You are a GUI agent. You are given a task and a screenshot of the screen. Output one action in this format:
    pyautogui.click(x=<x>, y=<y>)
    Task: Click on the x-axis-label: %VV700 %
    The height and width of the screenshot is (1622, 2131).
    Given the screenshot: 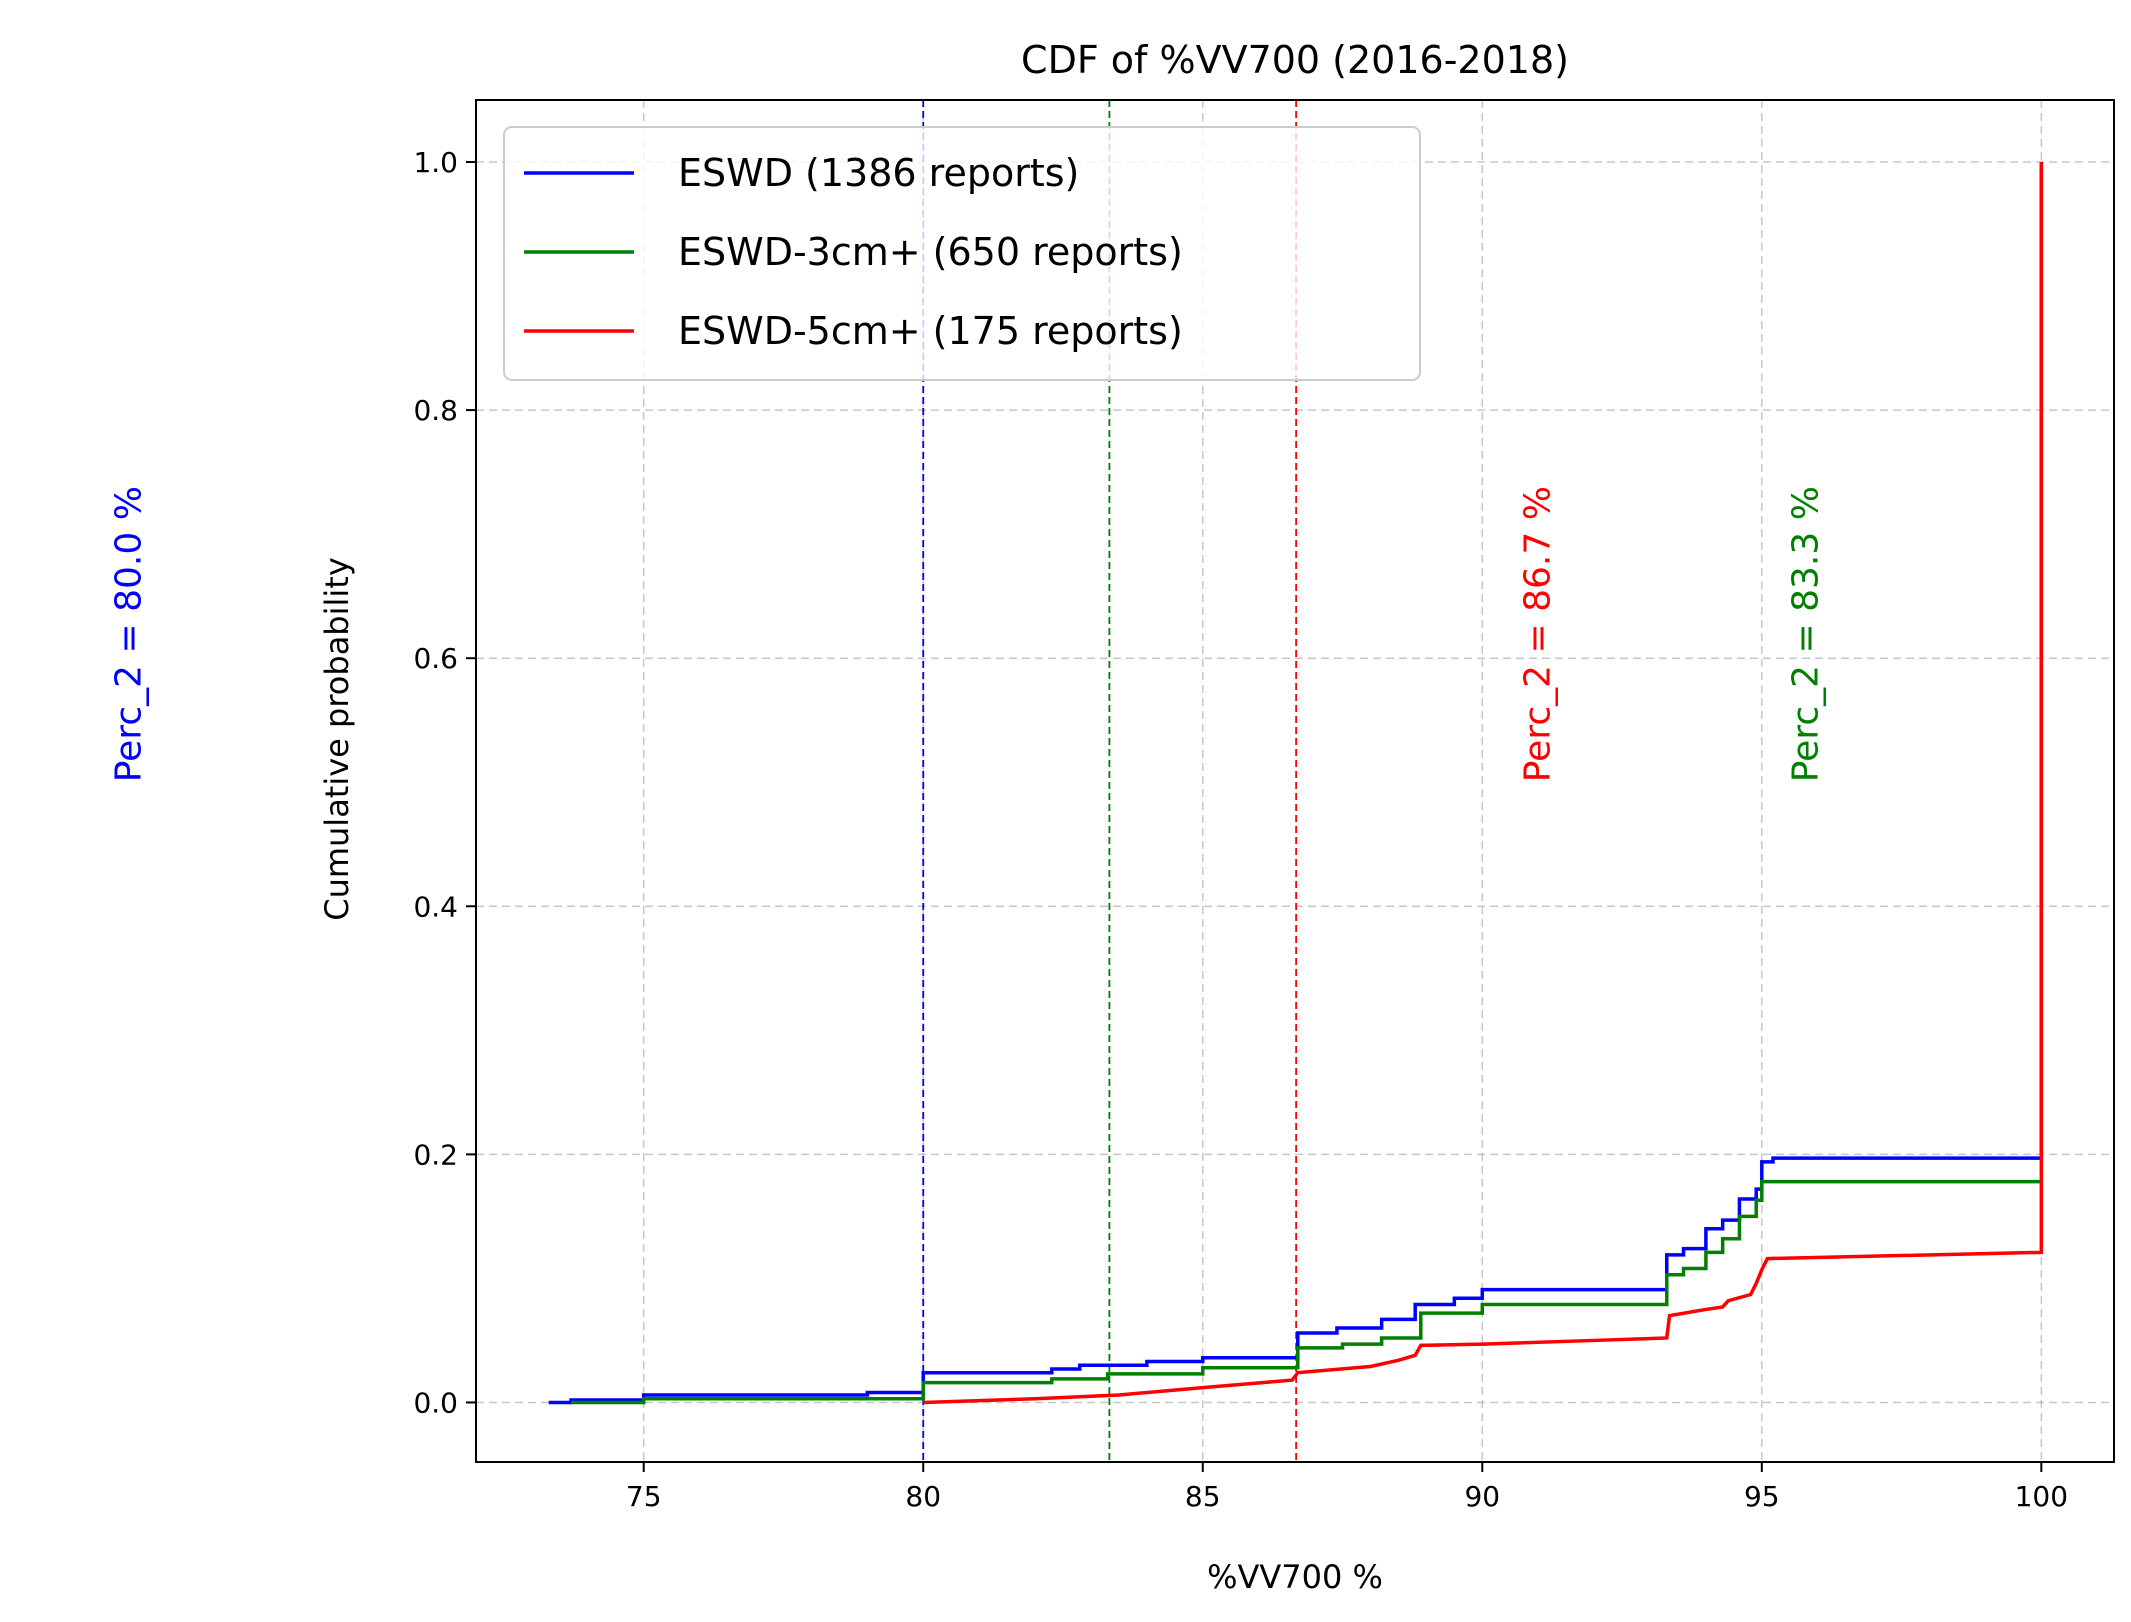 What is the action you would take?
    pyautogui.click(x=1295, y=1577)
    